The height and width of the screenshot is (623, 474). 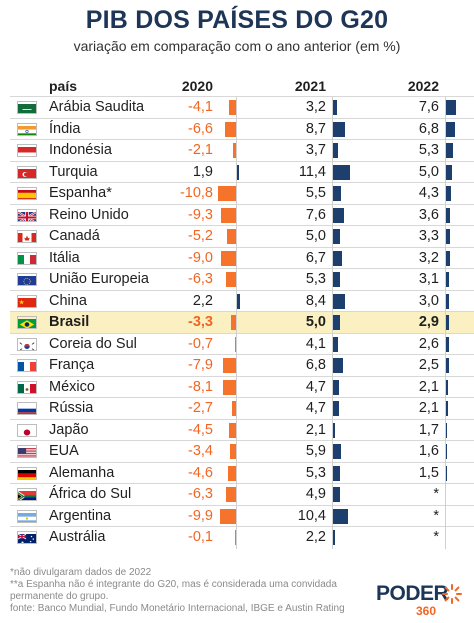 I want to click on axis-line-2021, so click(x=332, y=323).